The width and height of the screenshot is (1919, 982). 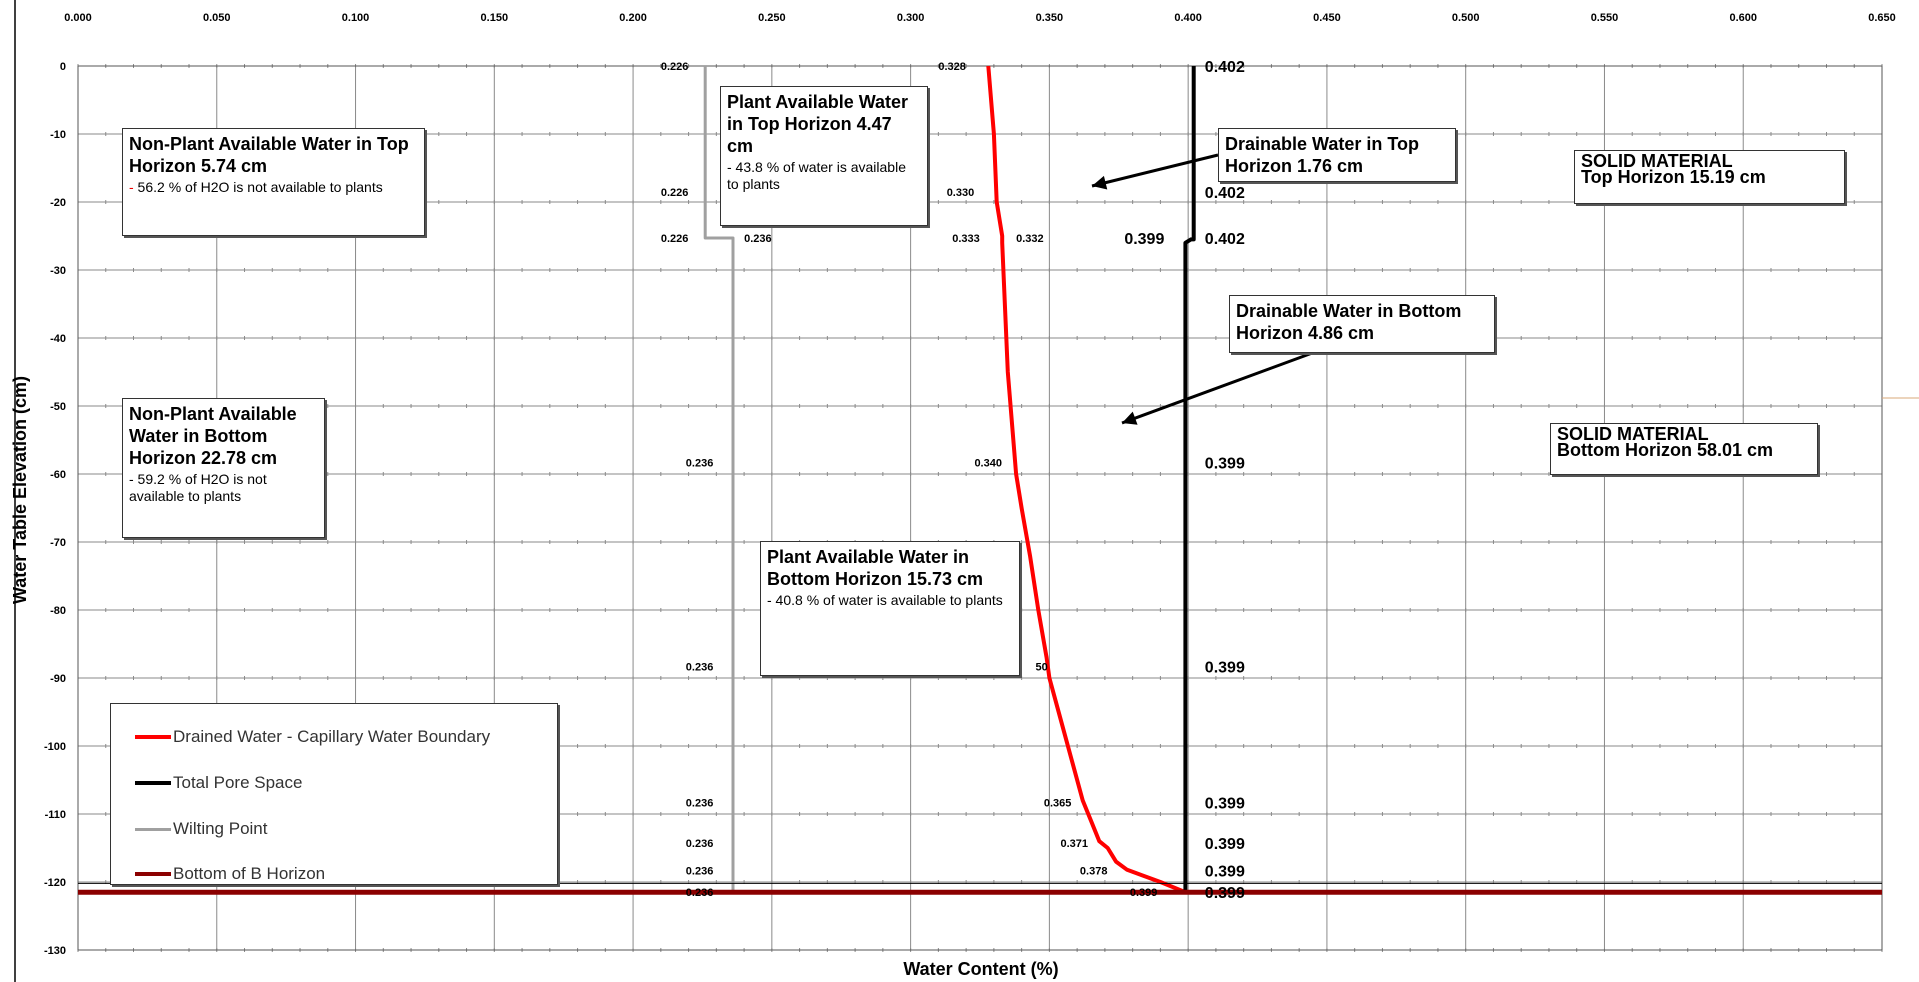 What do you see at coordinates (1042, 667) in the screenshot?
I see `value-label: 50` at bounding box center [1042, 667].